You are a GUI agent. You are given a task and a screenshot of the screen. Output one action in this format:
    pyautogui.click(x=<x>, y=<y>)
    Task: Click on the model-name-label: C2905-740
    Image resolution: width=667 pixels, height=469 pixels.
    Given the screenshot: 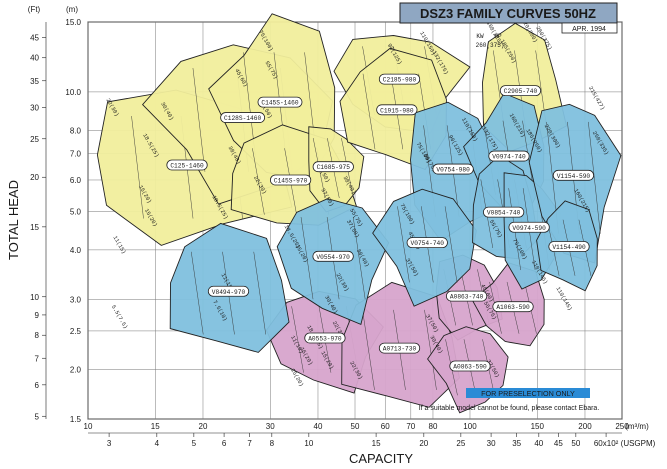 What is the action you would take?
    pyautogui.click(x=521, y=91)
    